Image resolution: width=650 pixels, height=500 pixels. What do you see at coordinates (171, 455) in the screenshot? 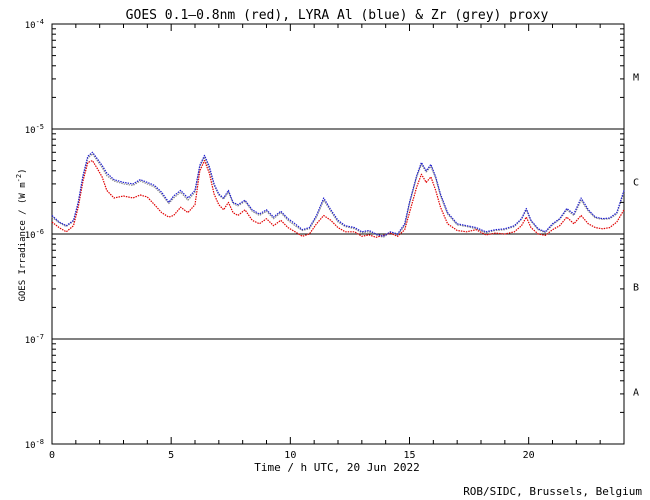
I see `x-tick-label: 5` at bounding box center [171, 455].